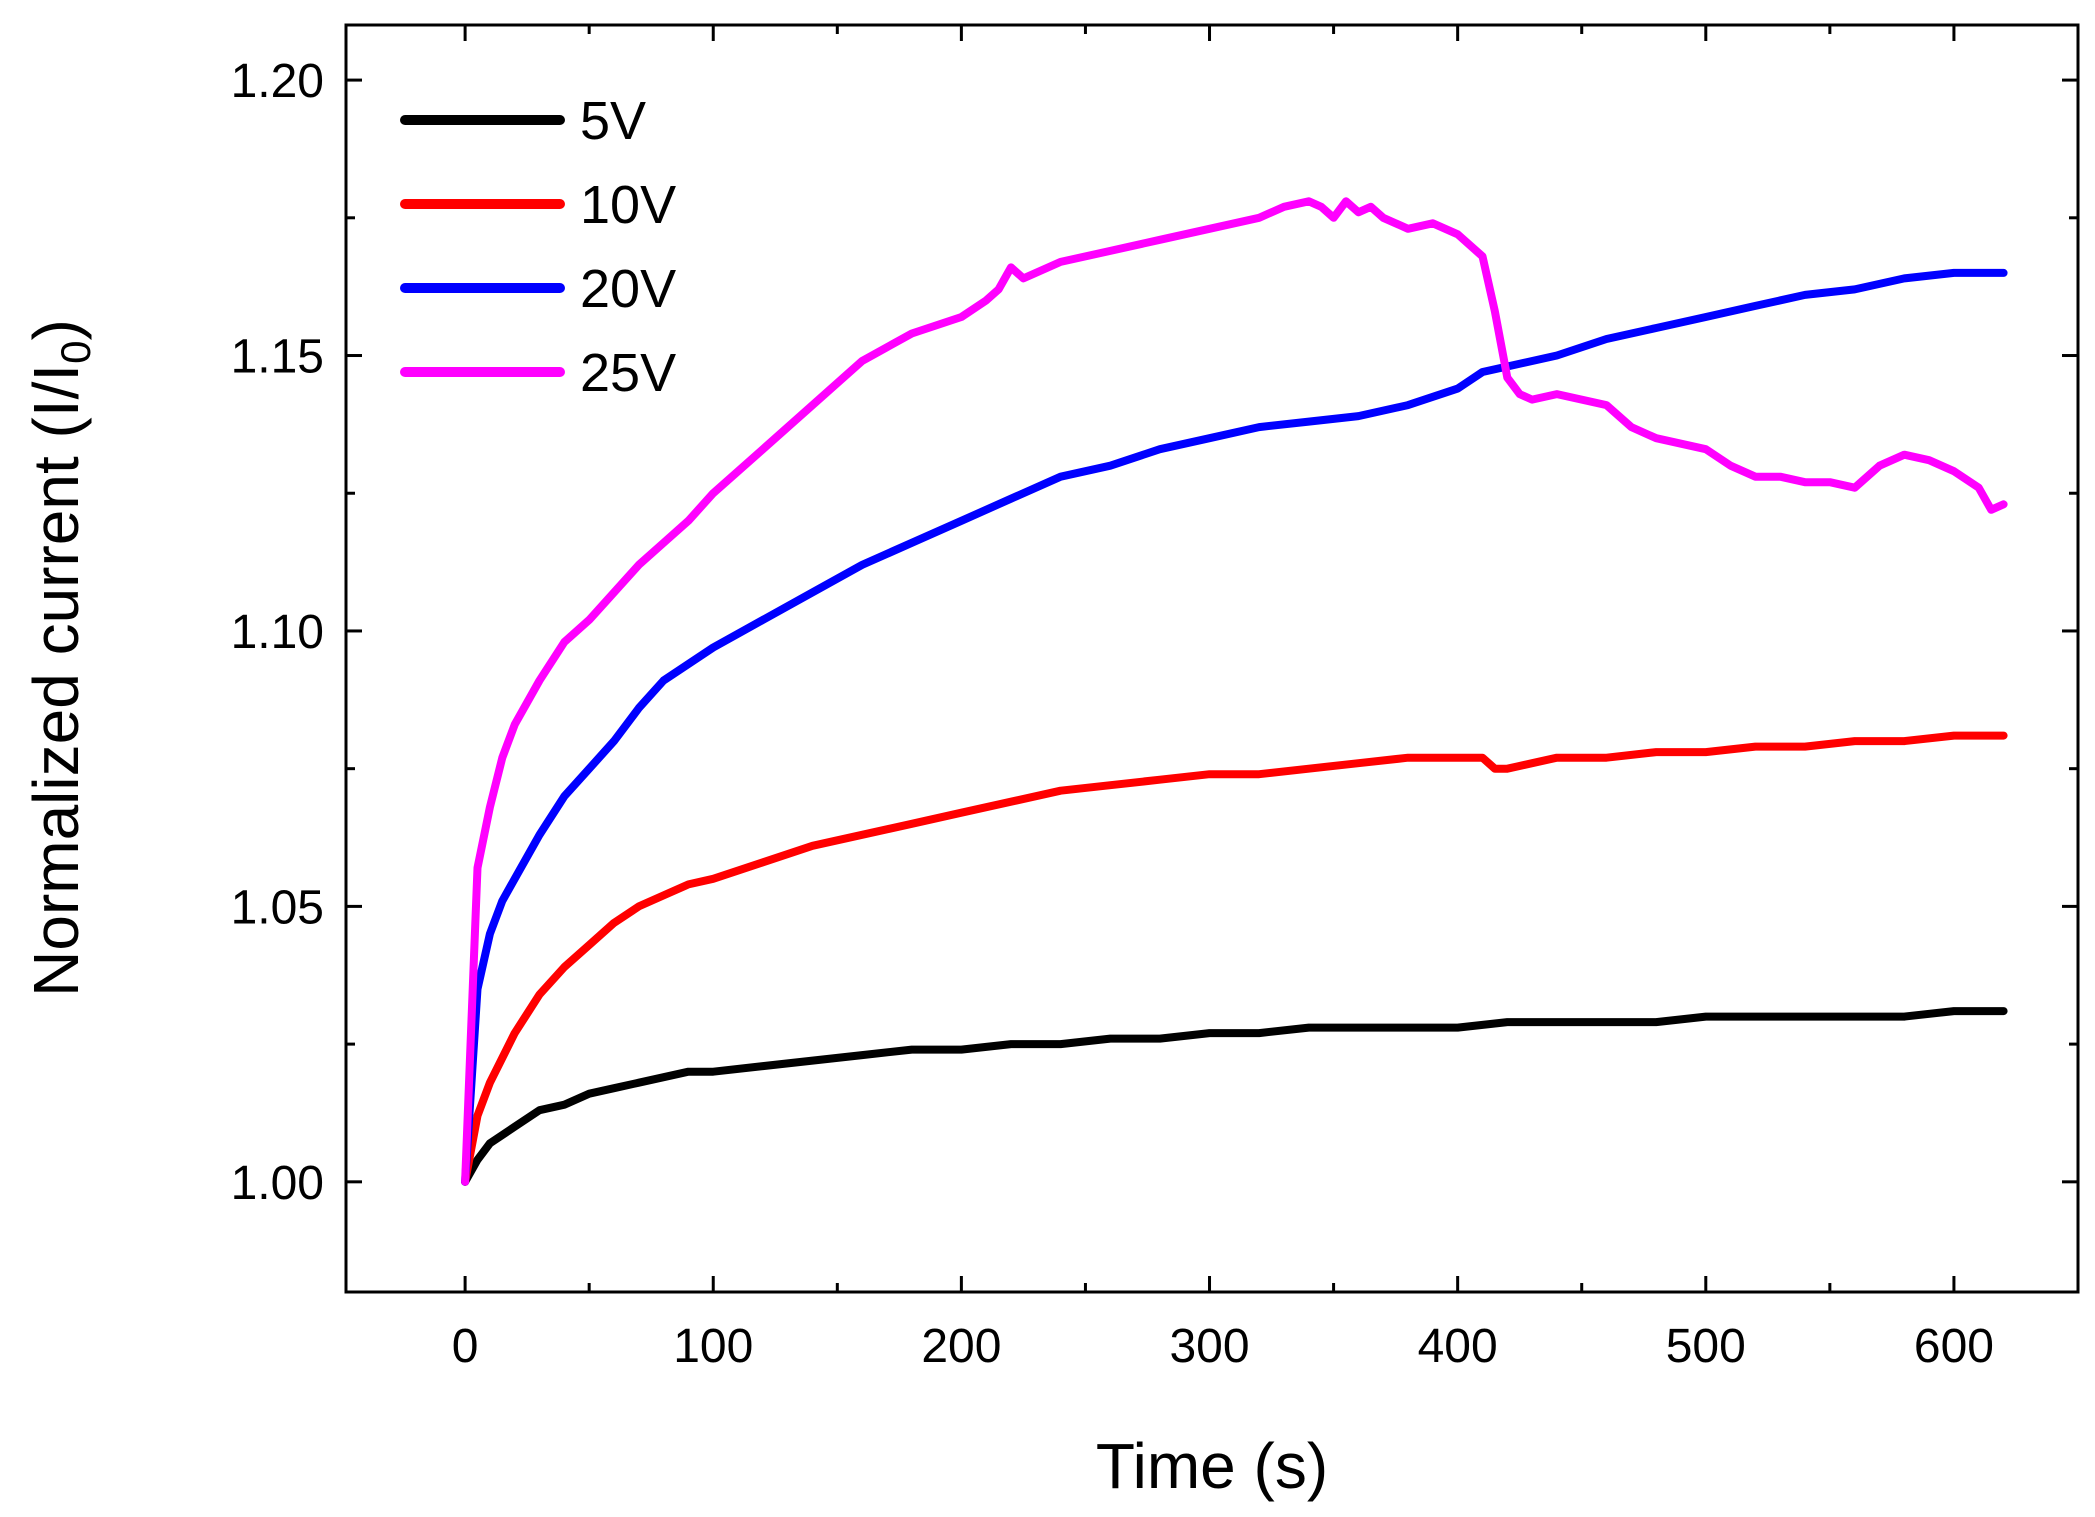 This screenshot has height=1517, width=2095. What do you see at coordinates (538, 247) in the screenshot?
I see `legend: 5V 10V 20V 25V` at bounding box center [538, 247].